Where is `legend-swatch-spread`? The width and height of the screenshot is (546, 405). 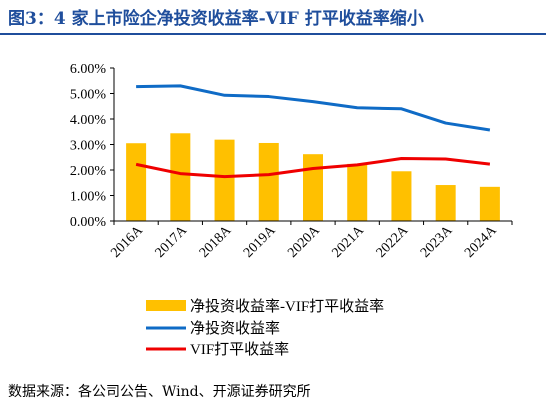 legend-swatch-spread is located at coordinates (166, 305).